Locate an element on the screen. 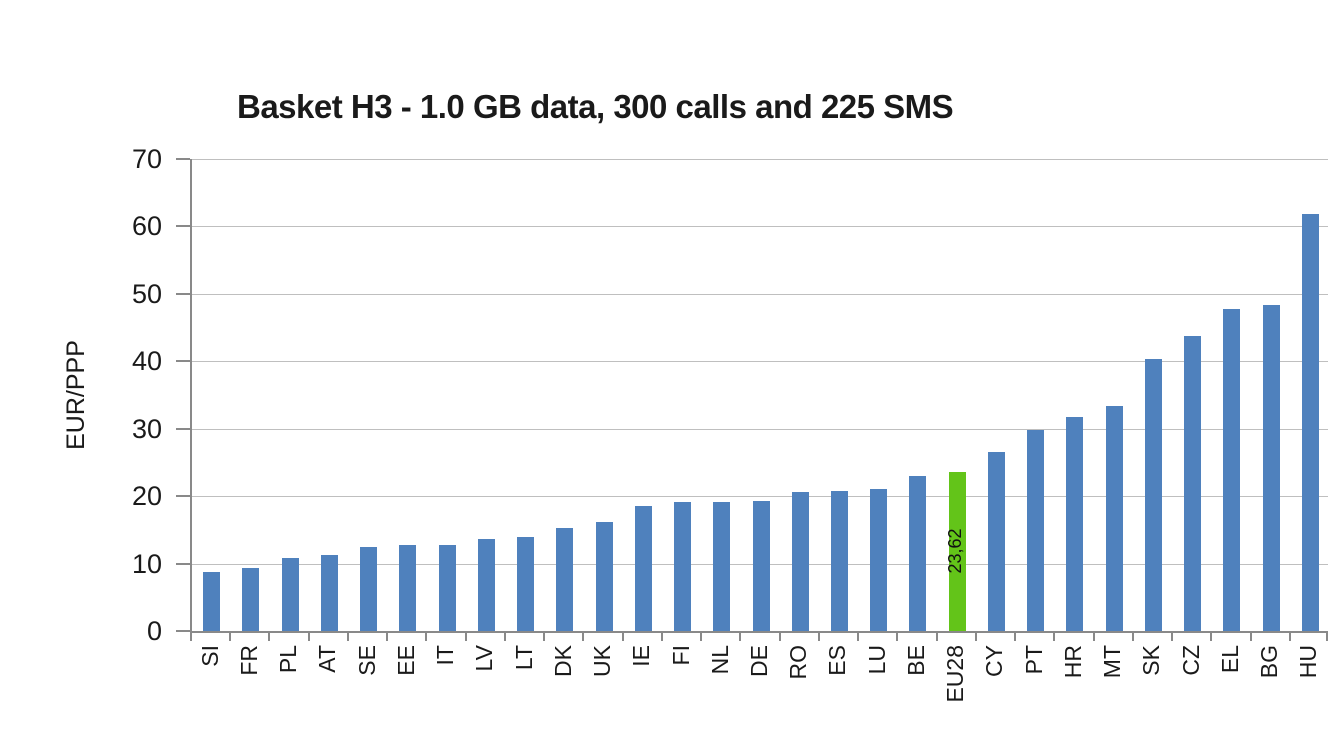 This screenshot has width=1328, height=735. bar-data-label: 23,62 is located at coordinates (955, 551).